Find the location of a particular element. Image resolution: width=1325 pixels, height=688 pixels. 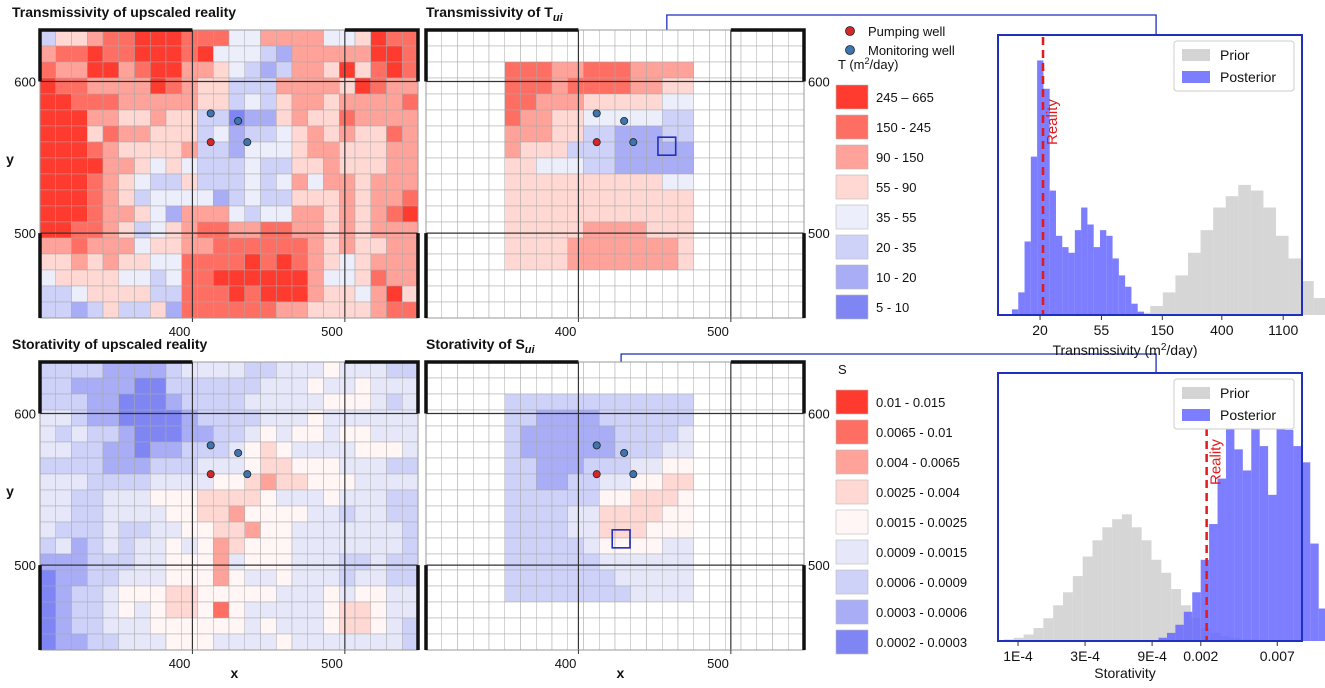

cell-grid is located at coordinates (229, 174).